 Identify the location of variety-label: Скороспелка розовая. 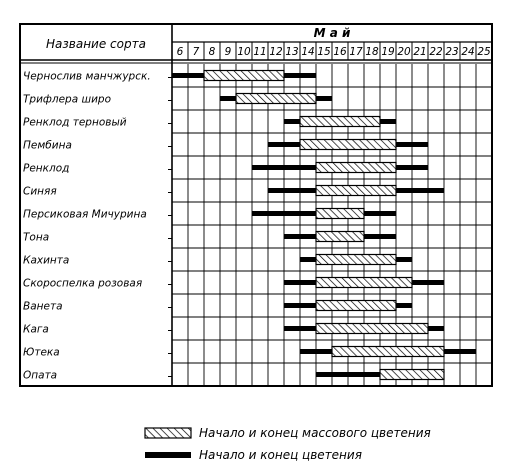
(82, 284).